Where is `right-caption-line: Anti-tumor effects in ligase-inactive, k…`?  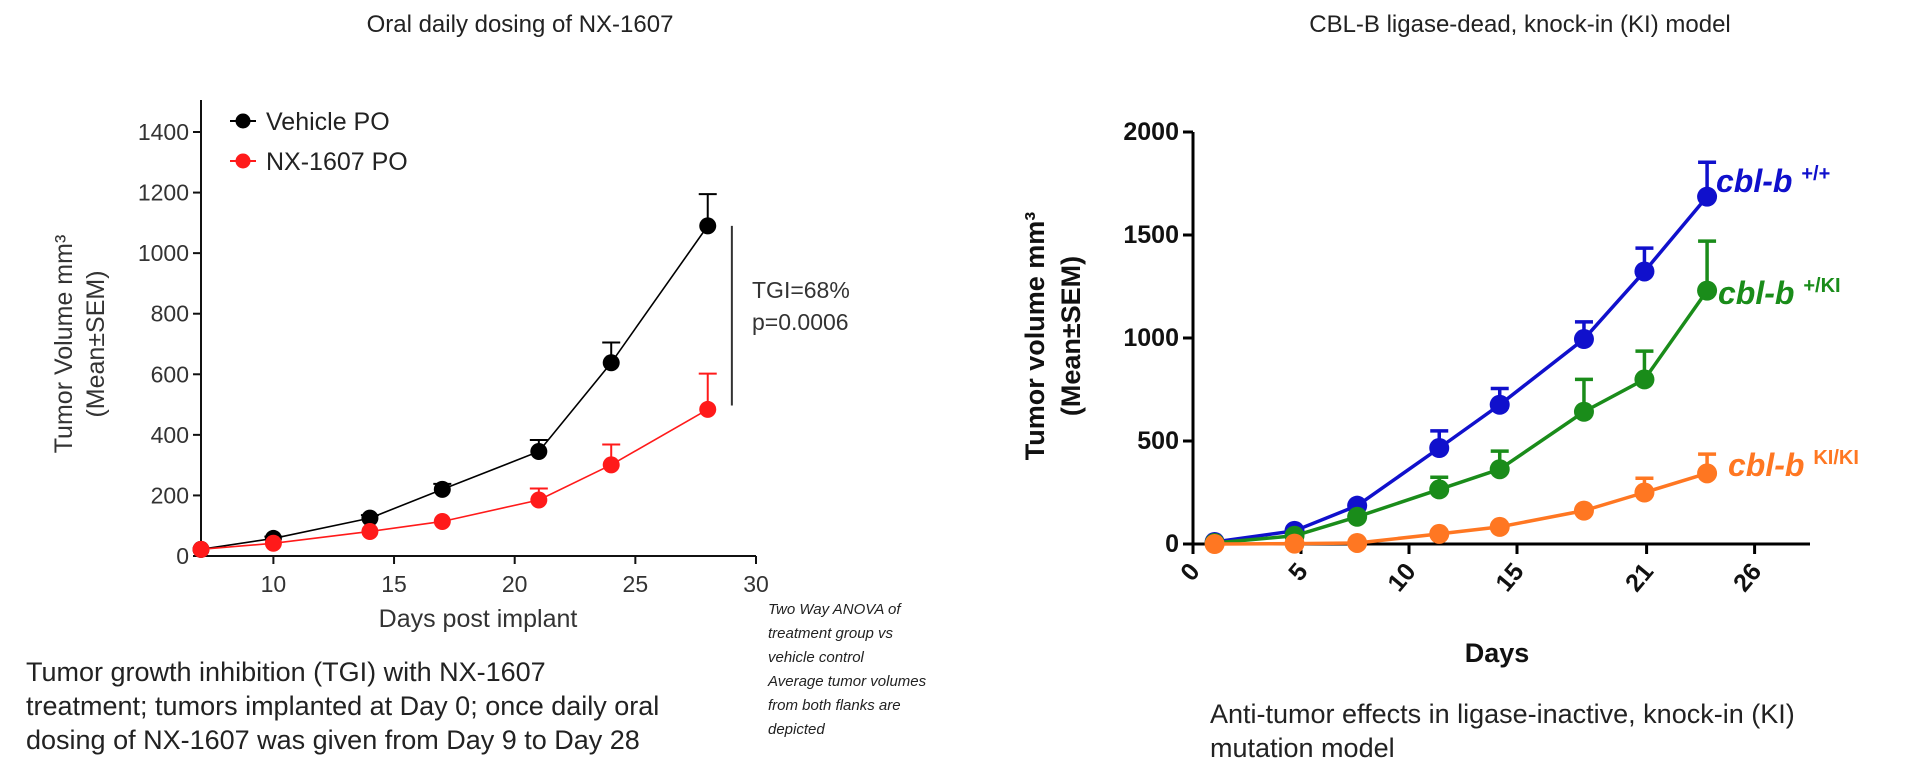 right-caption-line: Anti-tumor effects in ligase-inactive, k… is located at coordinates (1502, 714).